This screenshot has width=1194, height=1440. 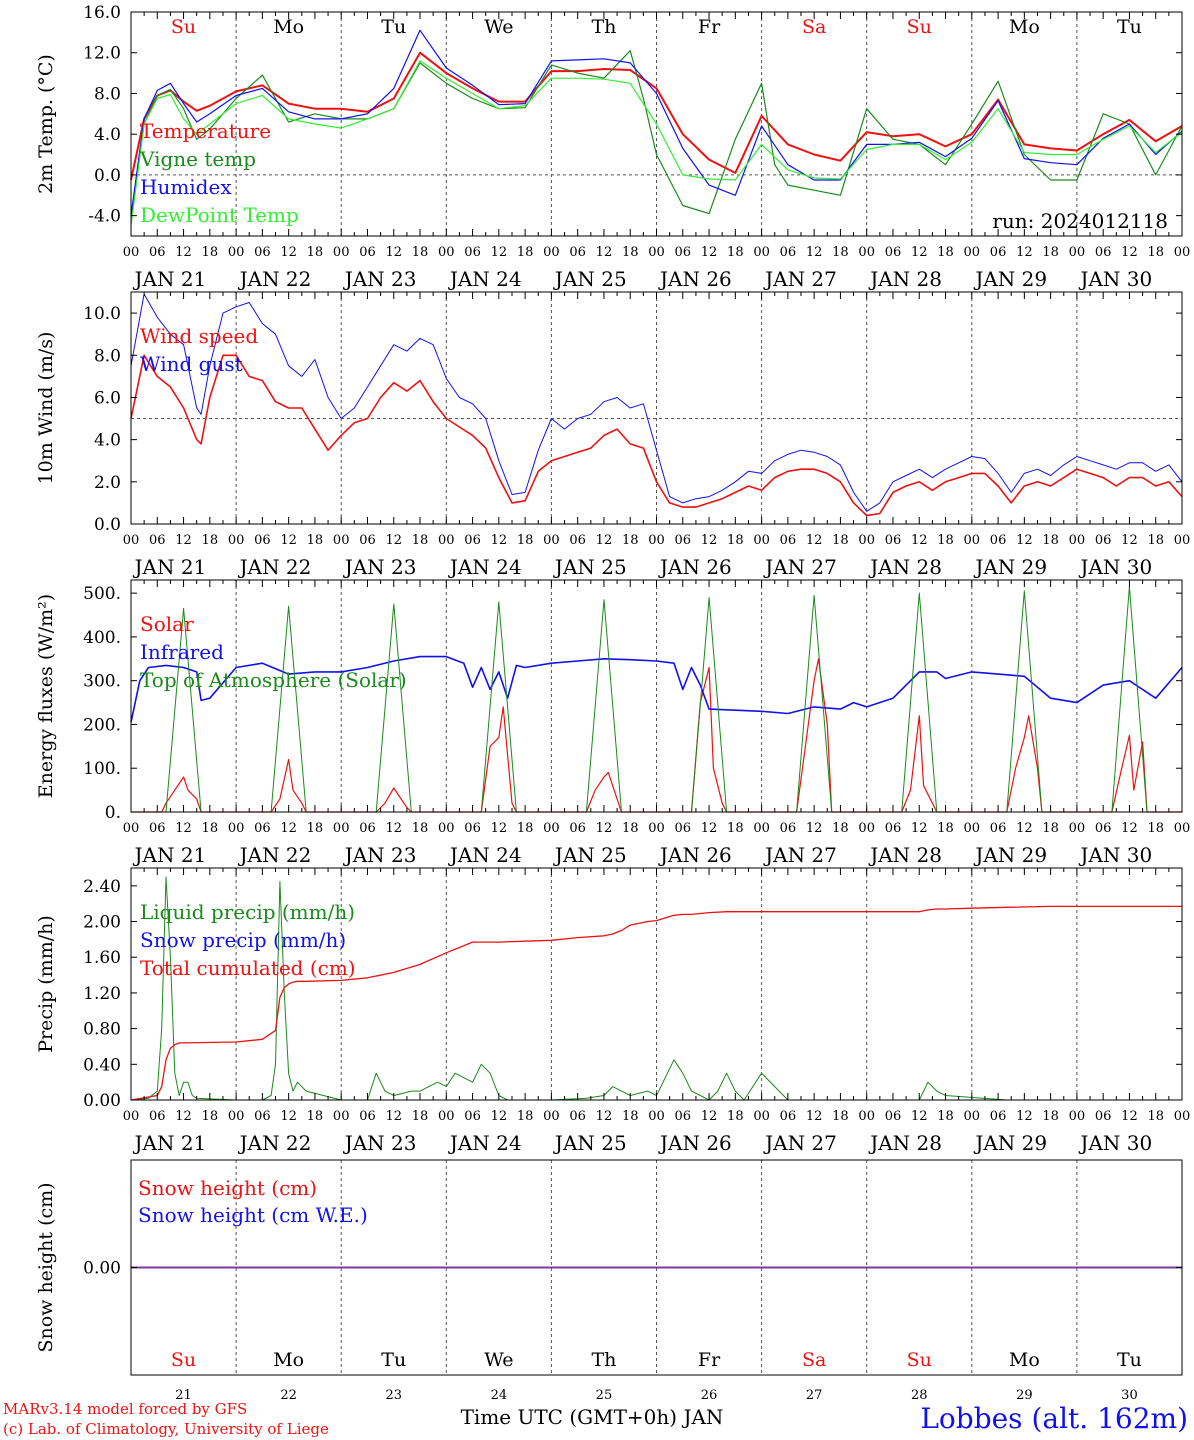 What do you see at coordinates (102, 769) in the screenshot?
I see `y-tick-label: 100.` at bounding box center [102, 769].